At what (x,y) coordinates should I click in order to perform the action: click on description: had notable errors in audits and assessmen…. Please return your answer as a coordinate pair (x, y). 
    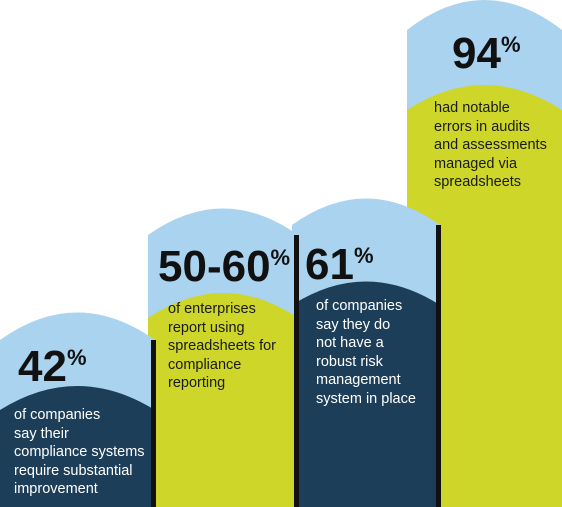
    Looking at the image, I should click on (490, 145).